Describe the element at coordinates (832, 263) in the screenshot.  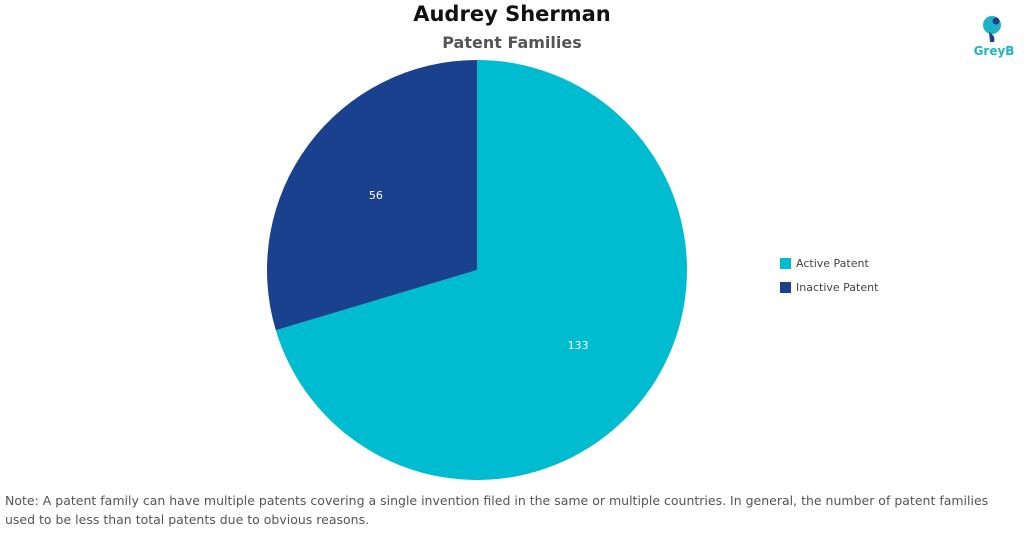
I see `legend-label-active: Active Patent` at that location.